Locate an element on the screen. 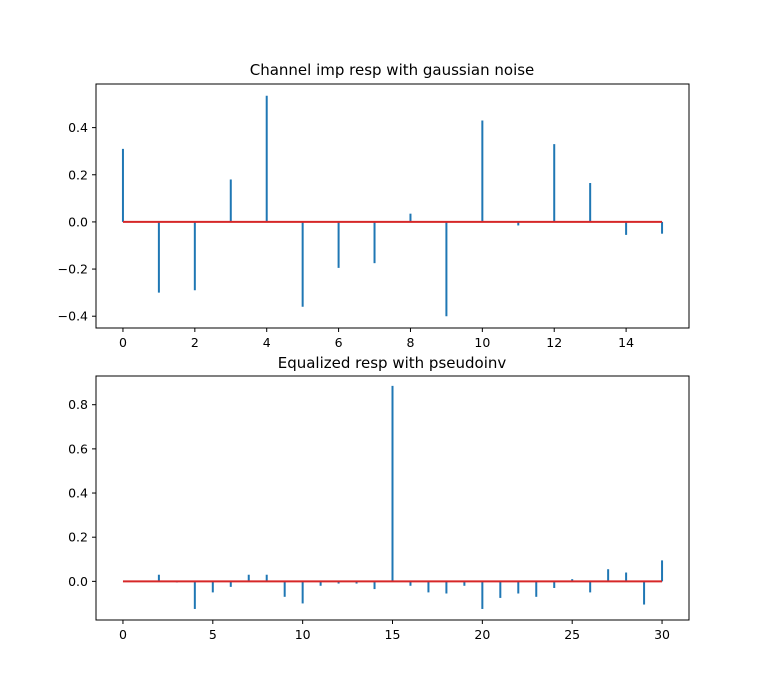 The image size is (766, 697). xtick-label-1-10: 10 is located at coordinates (303, 634).